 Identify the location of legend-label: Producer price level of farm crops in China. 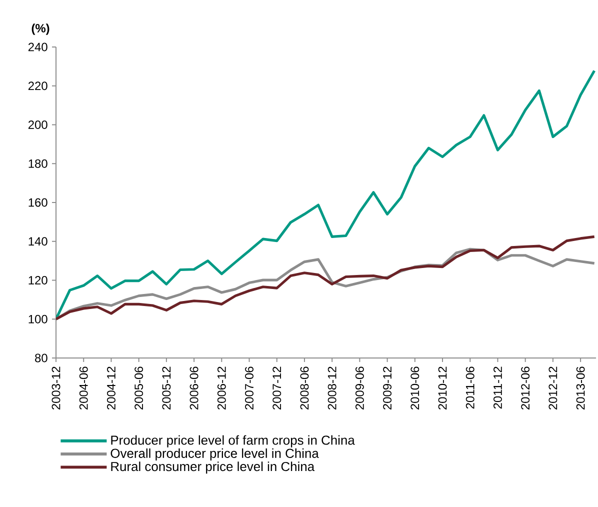
(233, 441).